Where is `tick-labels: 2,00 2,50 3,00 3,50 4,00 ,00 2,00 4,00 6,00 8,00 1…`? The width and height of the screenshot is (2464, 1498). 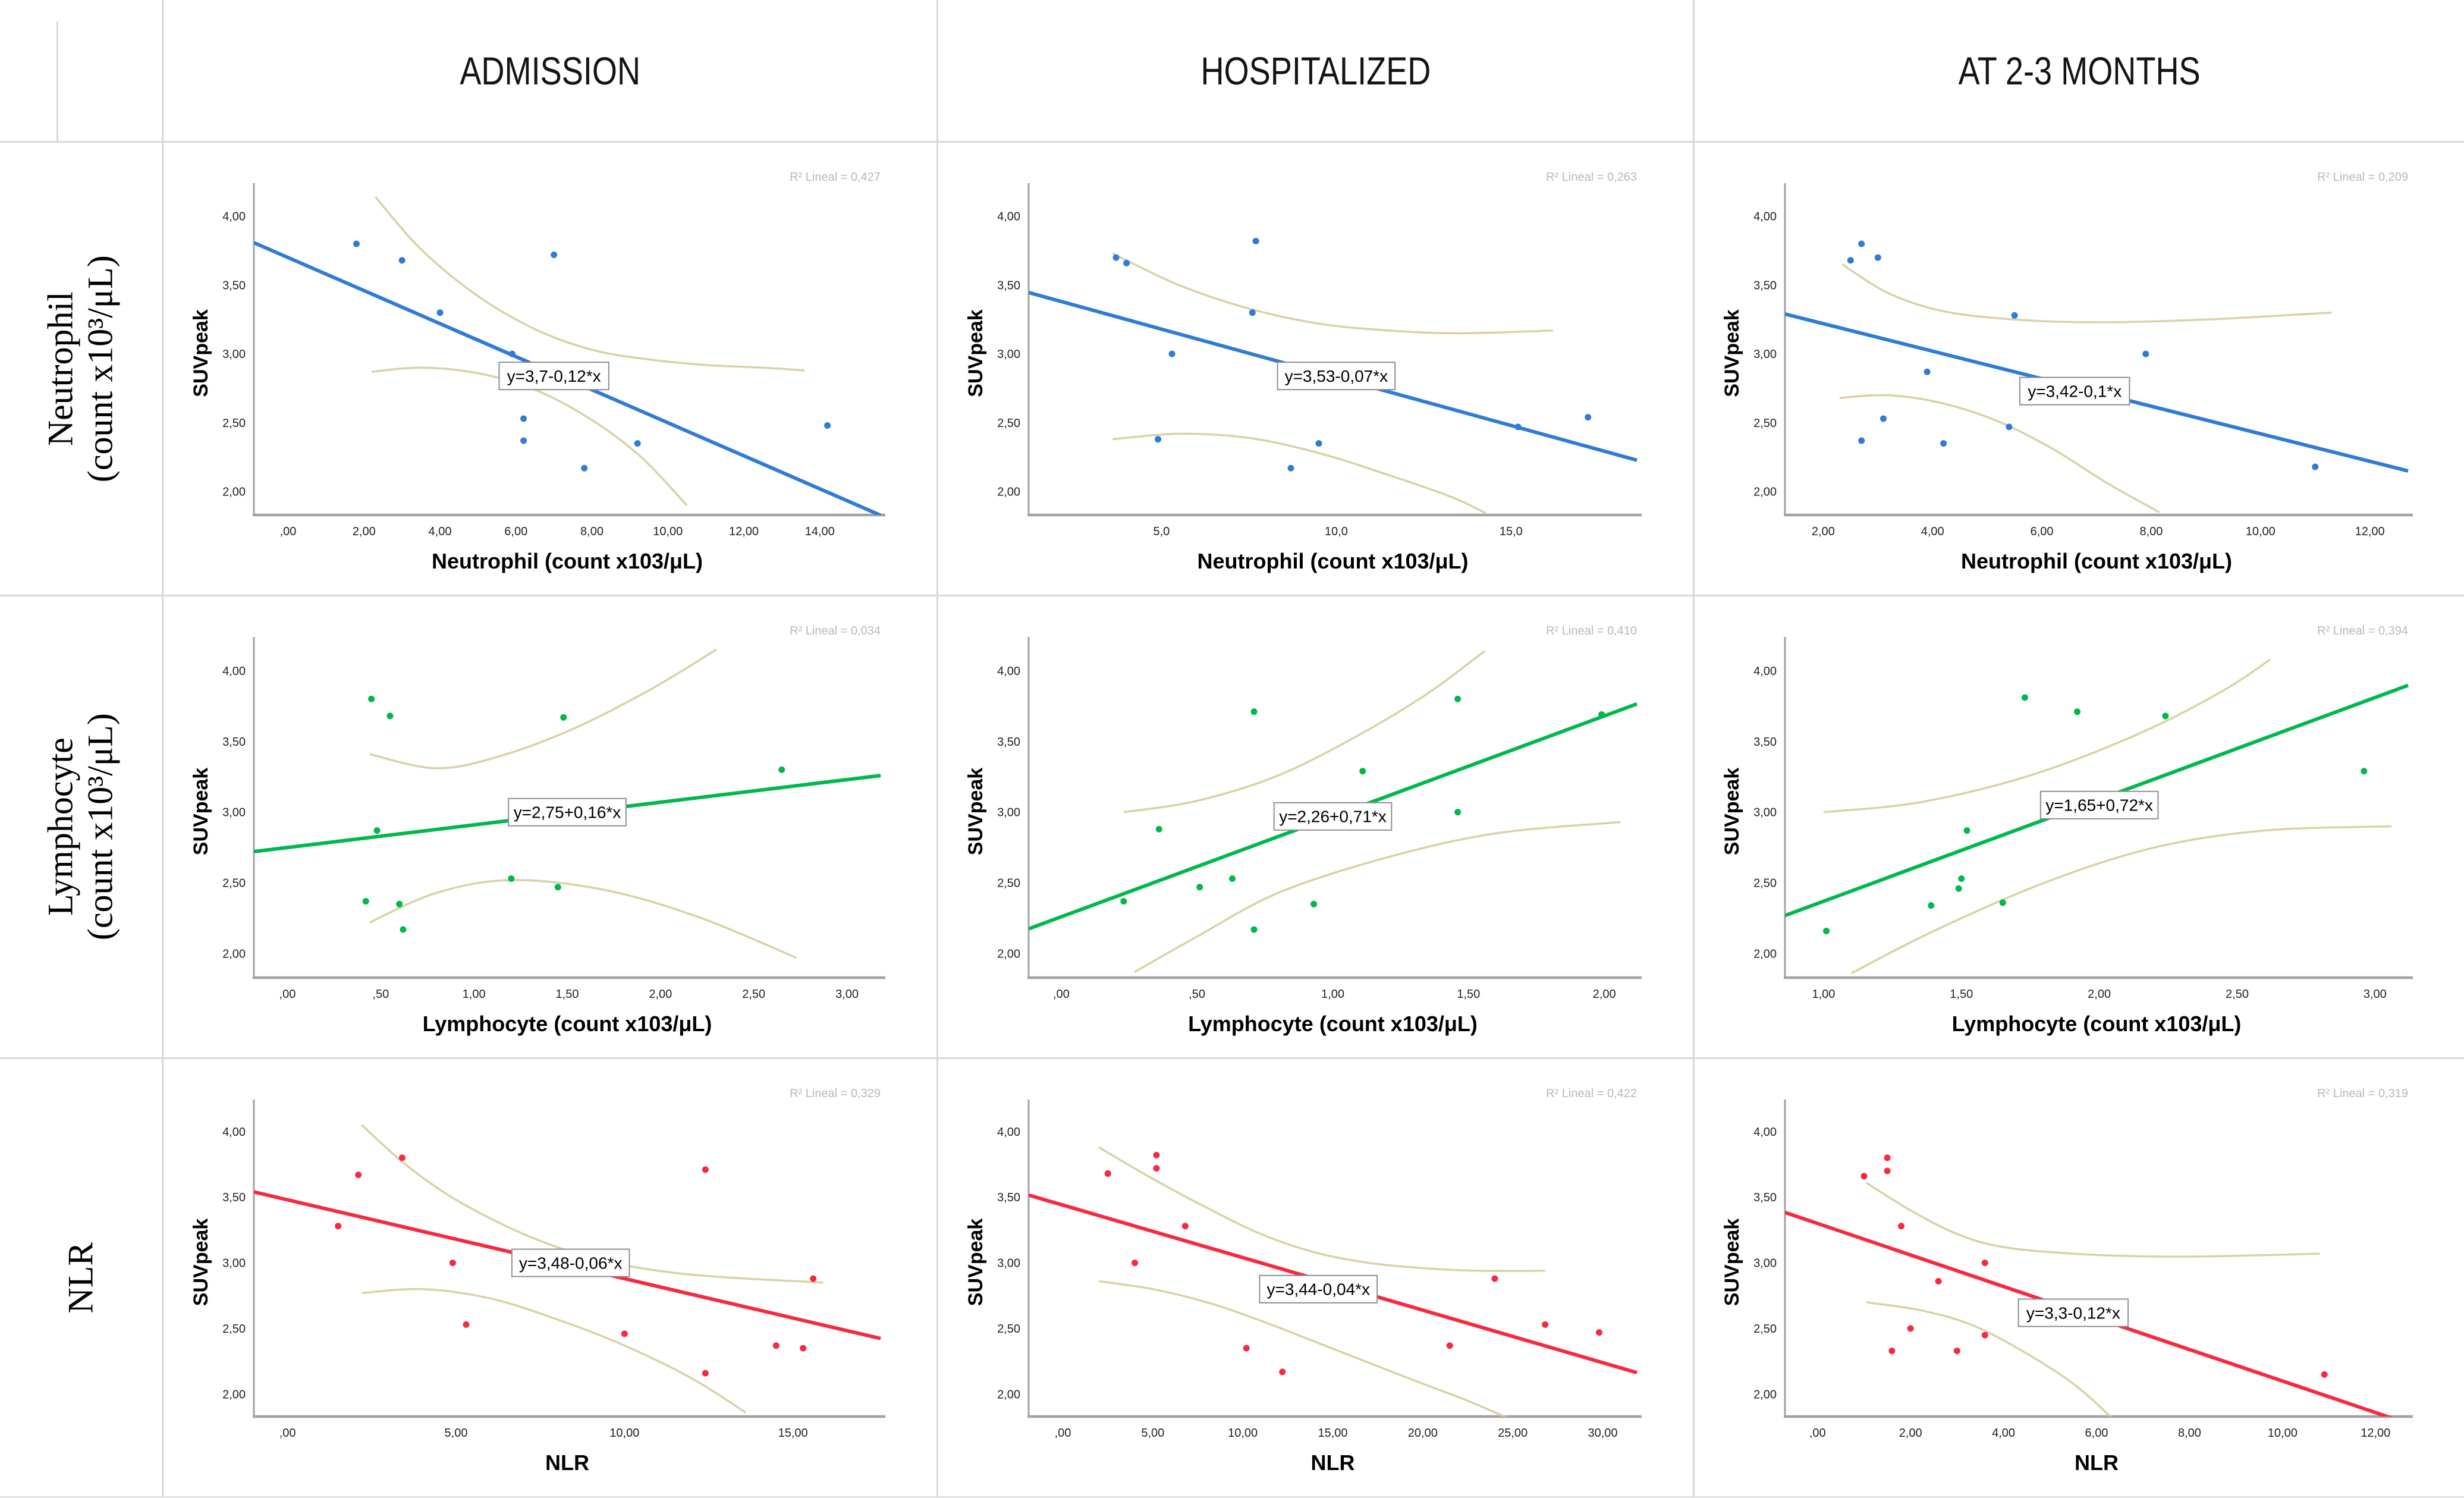
tick-labels: 2,00 2,50 3,00 3,50 4,00 ,00 2,00 4,00 6,00 8,00 1… is located at coordinates (528, 374).